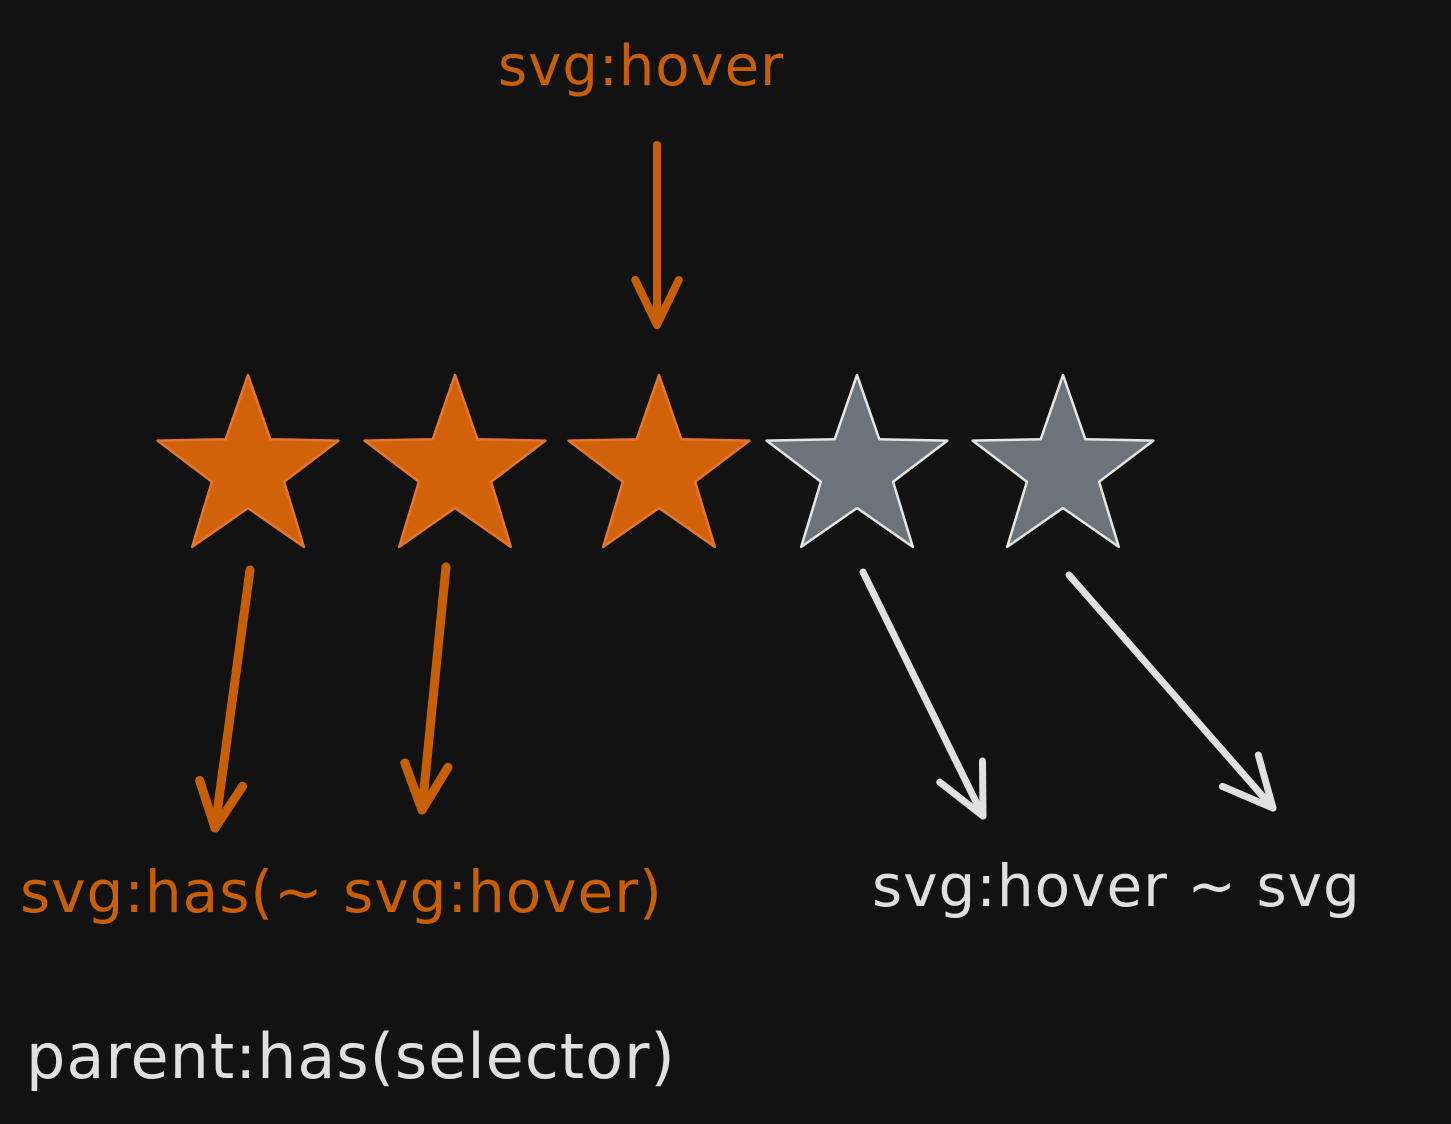  What do you see at coordinates (225, 699) in the screenshot?
I see `arrow-star1-to-left-label` at bounding box center [225, 699].